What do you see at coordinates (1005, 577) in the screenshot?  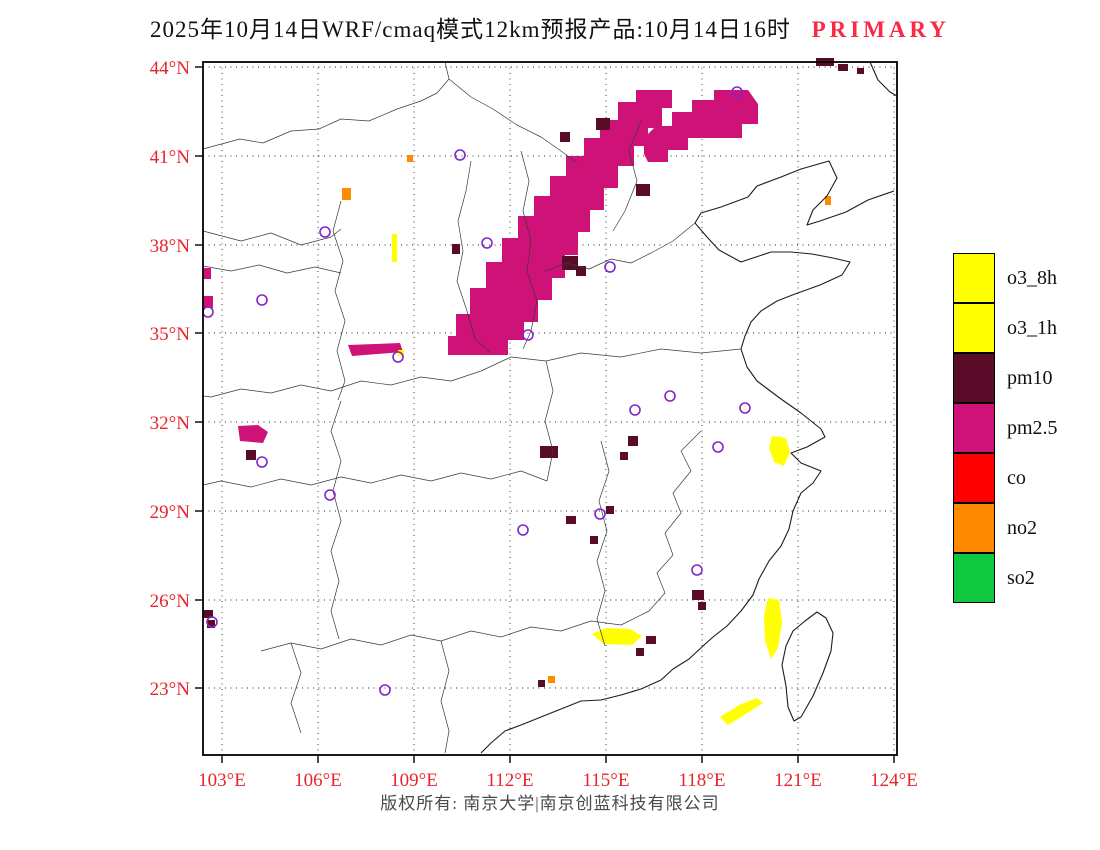 I see `legend-item-so2: so2` at bounding box center [1005, 577].